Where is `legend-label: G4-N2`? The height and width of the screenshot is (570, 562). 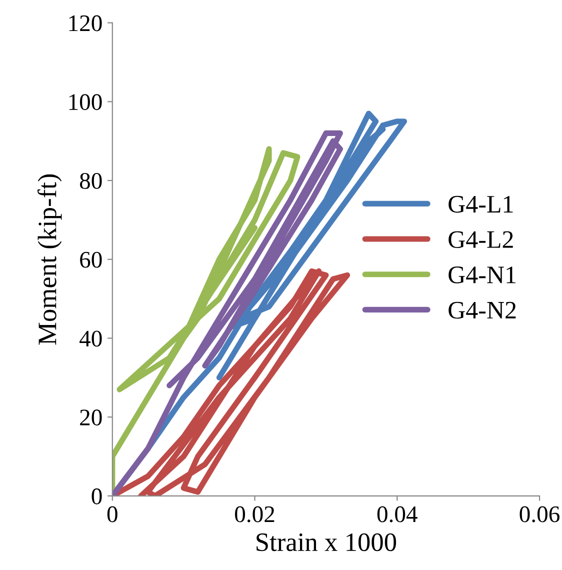
legend-label: G4-N2 is located at coordinates (482, 310).